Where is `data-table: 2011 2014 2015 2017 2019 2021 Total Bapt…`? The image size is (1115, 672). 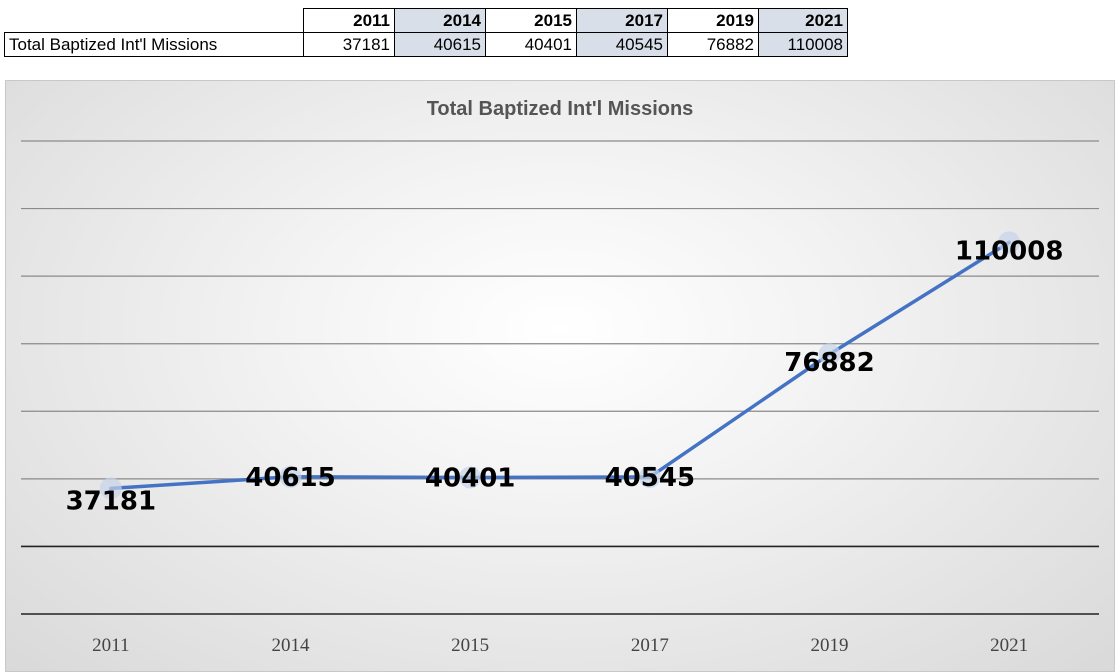
data-table: 2011 2014 2015 2017 2019 2021 Total Bapt… is located at coordinates (426, 32).